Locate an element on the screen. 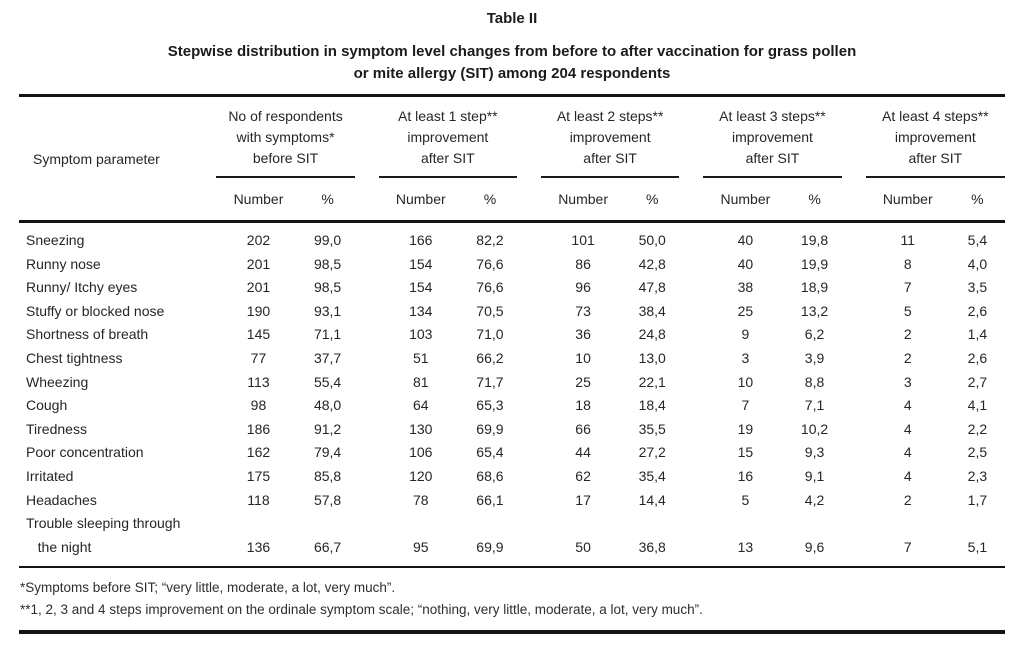 This screenshot has width=1024, height=659. number-value: 154 is located at coordinates (421, 263).